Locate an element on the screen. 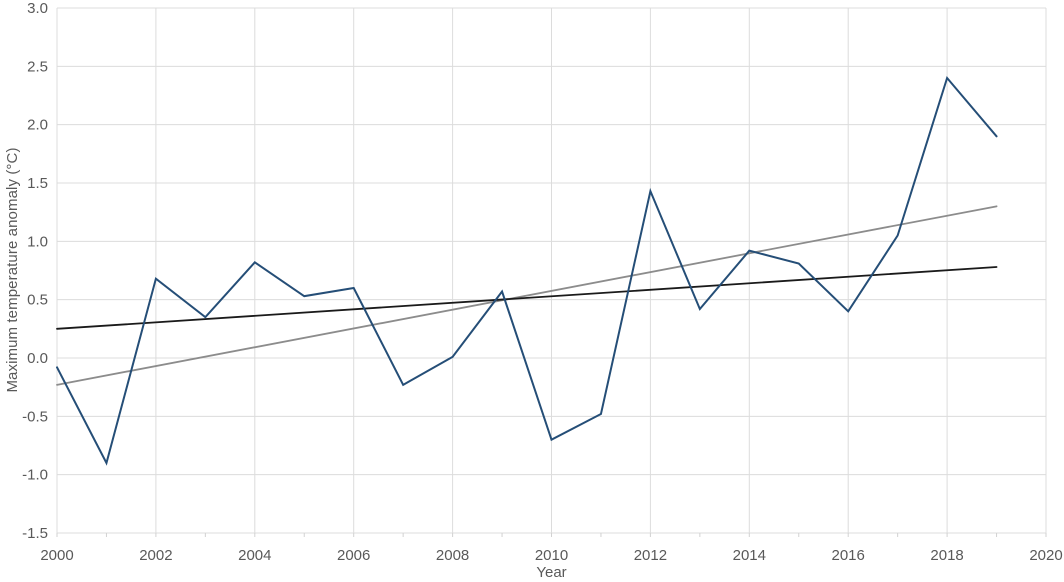 The image size is (1064, 582). y-tick-label: 1.0 is located at coordinates (37, 241).